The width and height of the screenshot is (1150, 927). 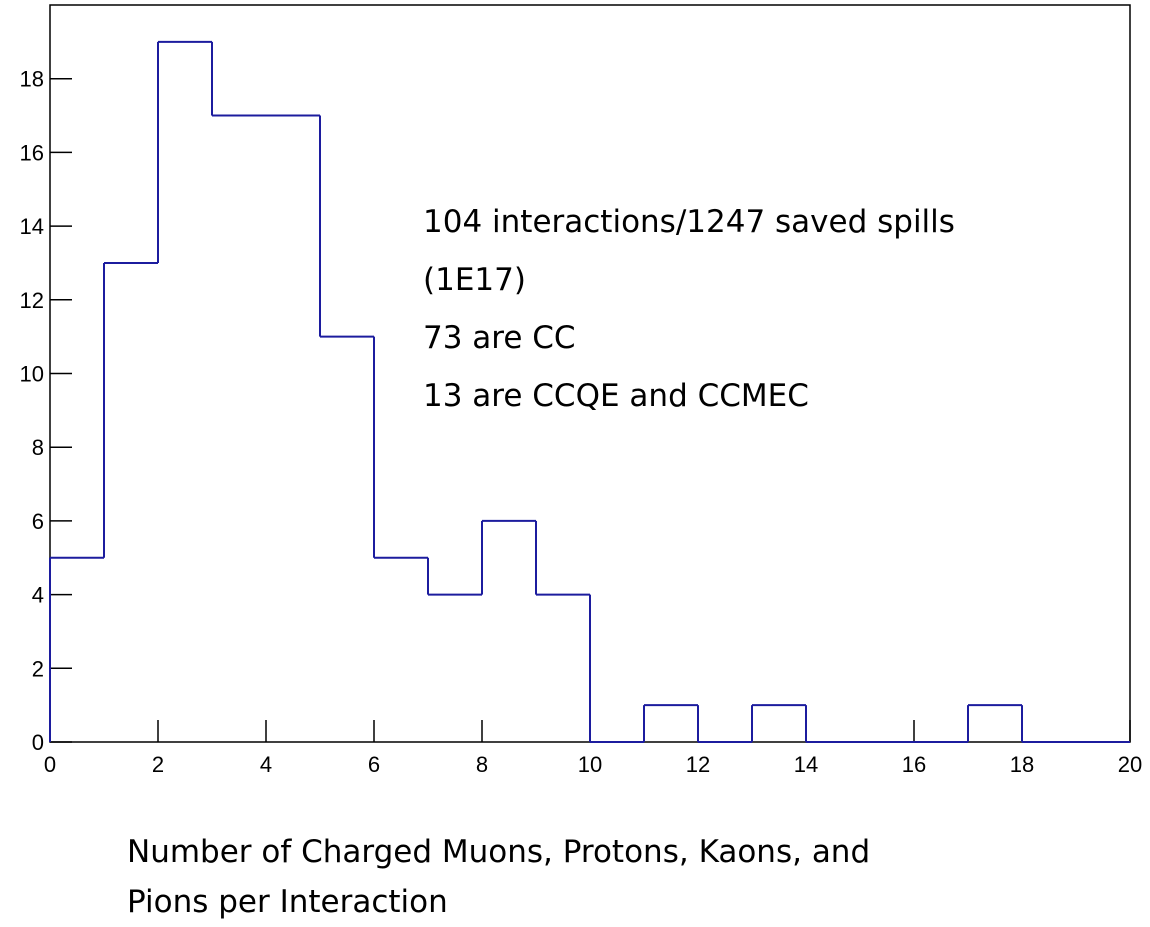 I want to click on y-tick-label: 16, so click(x=32, y=152).